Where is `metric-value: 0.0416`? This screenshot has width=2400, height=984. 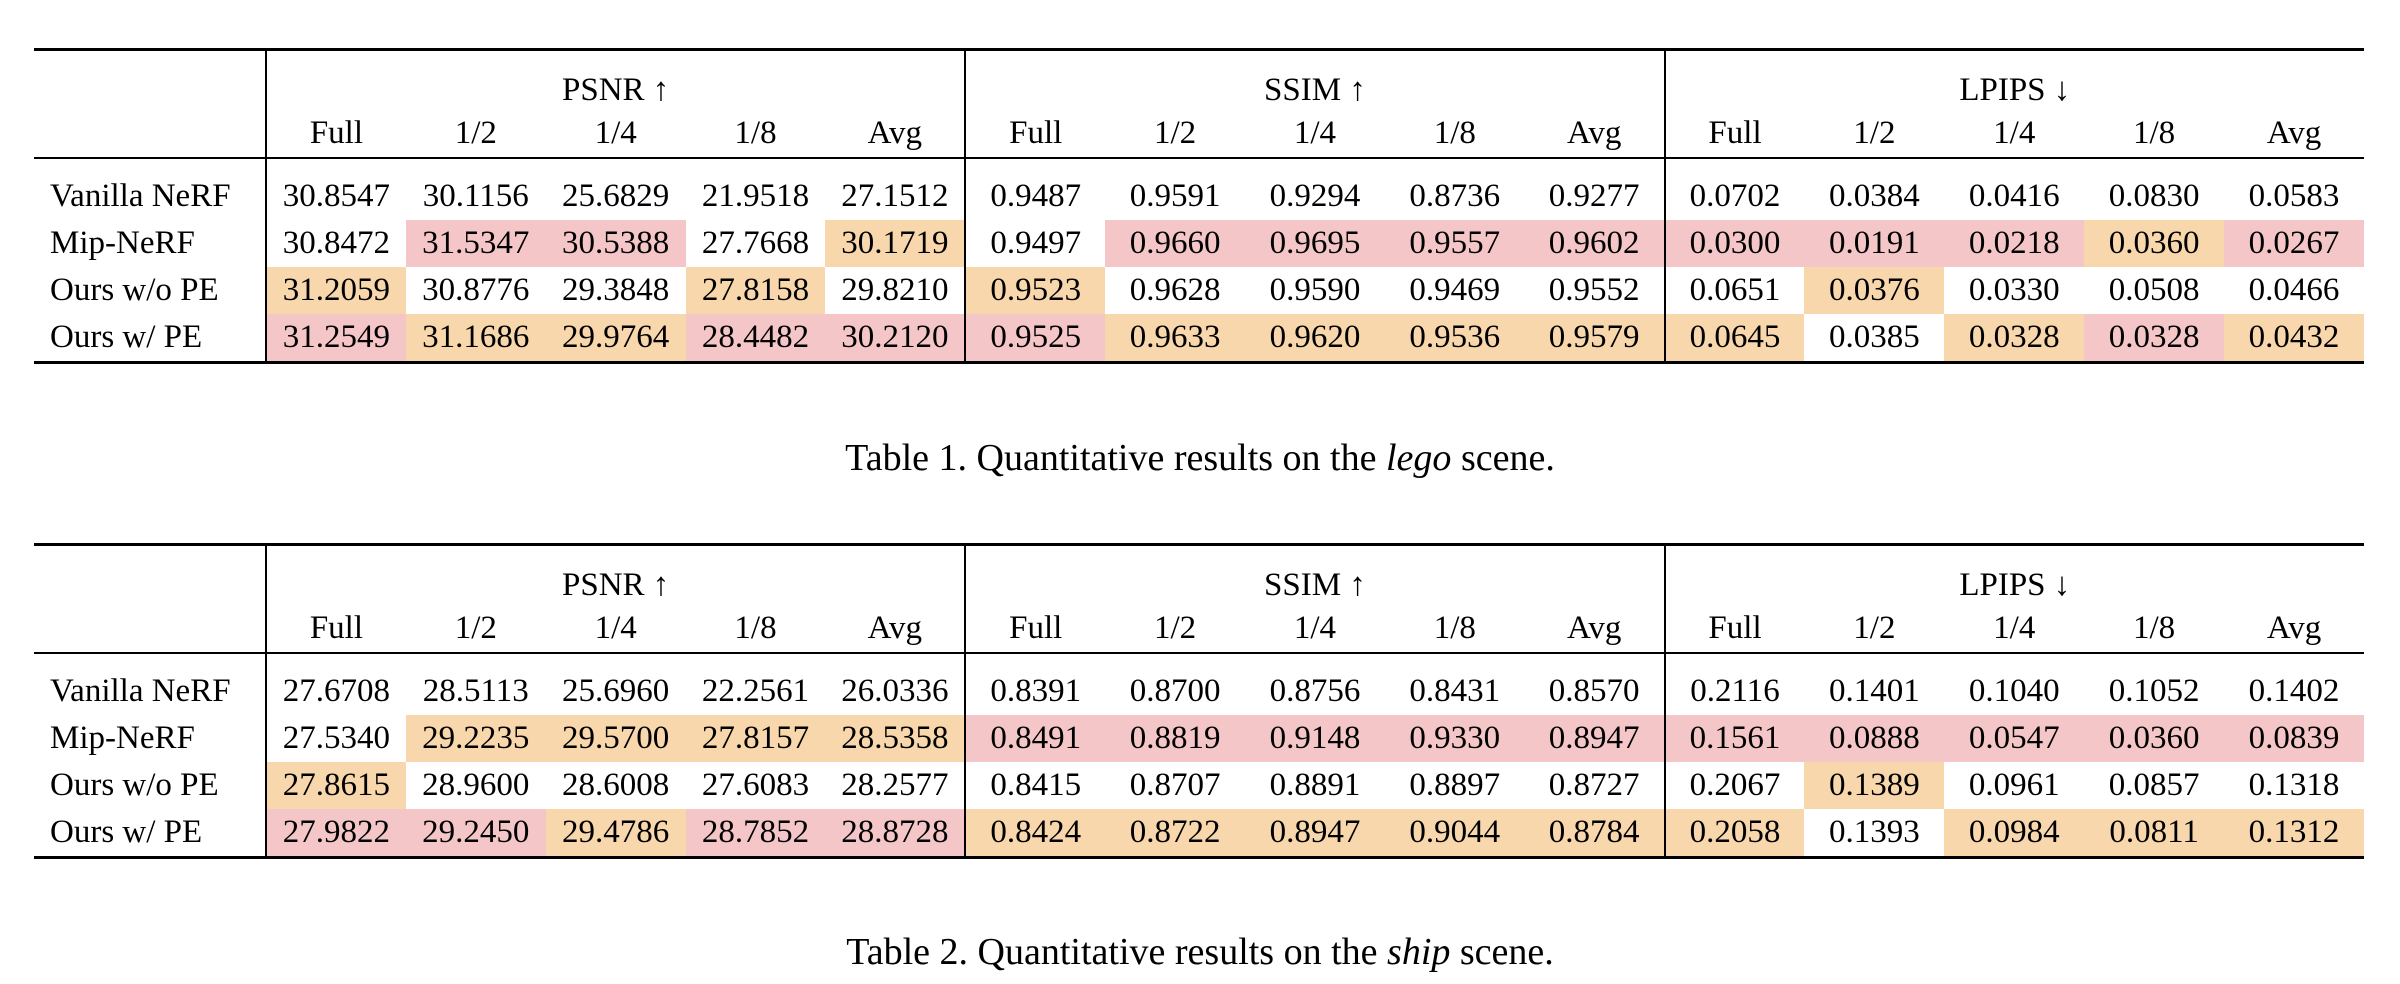
metric-value: 0.0416 is located at coordinates (2014, 196).